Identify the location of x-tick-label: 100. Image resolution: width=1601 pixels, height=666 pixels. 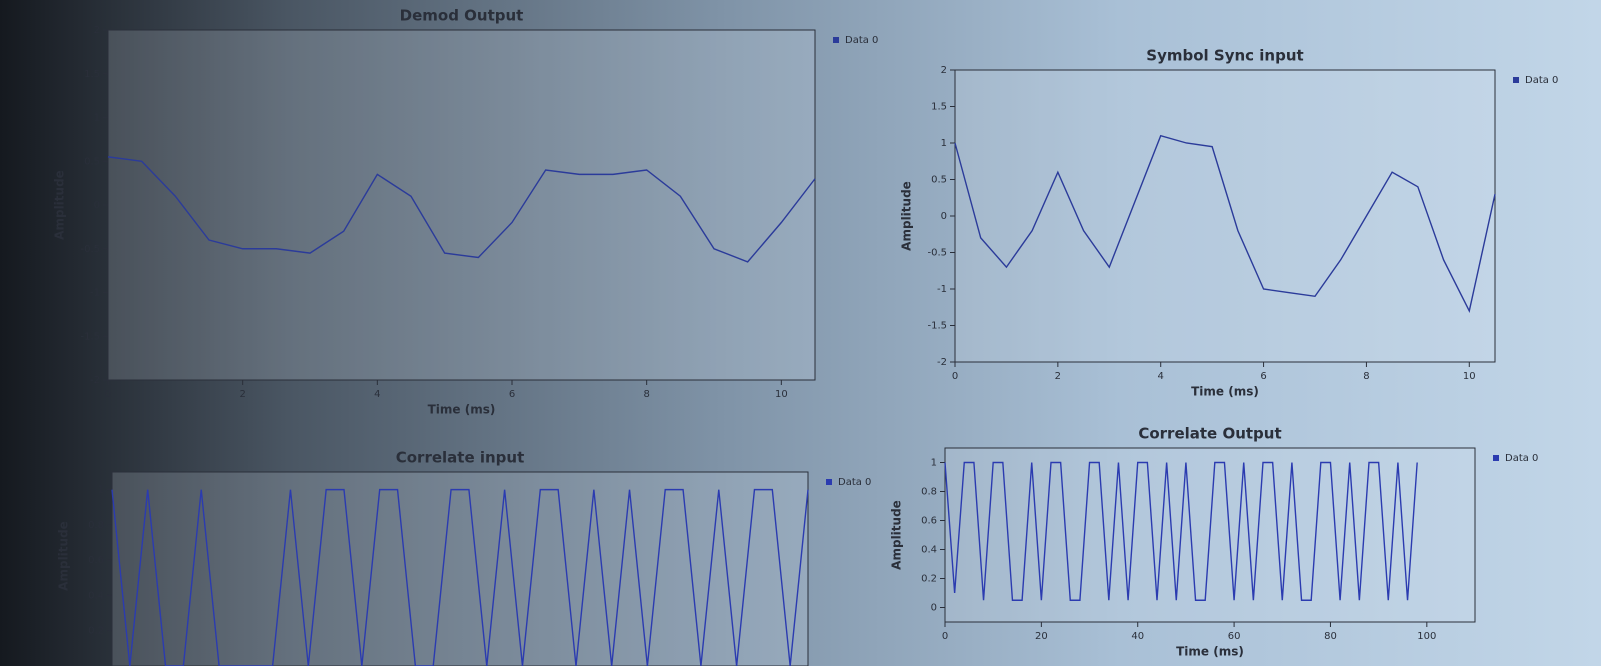
(1426, 636).